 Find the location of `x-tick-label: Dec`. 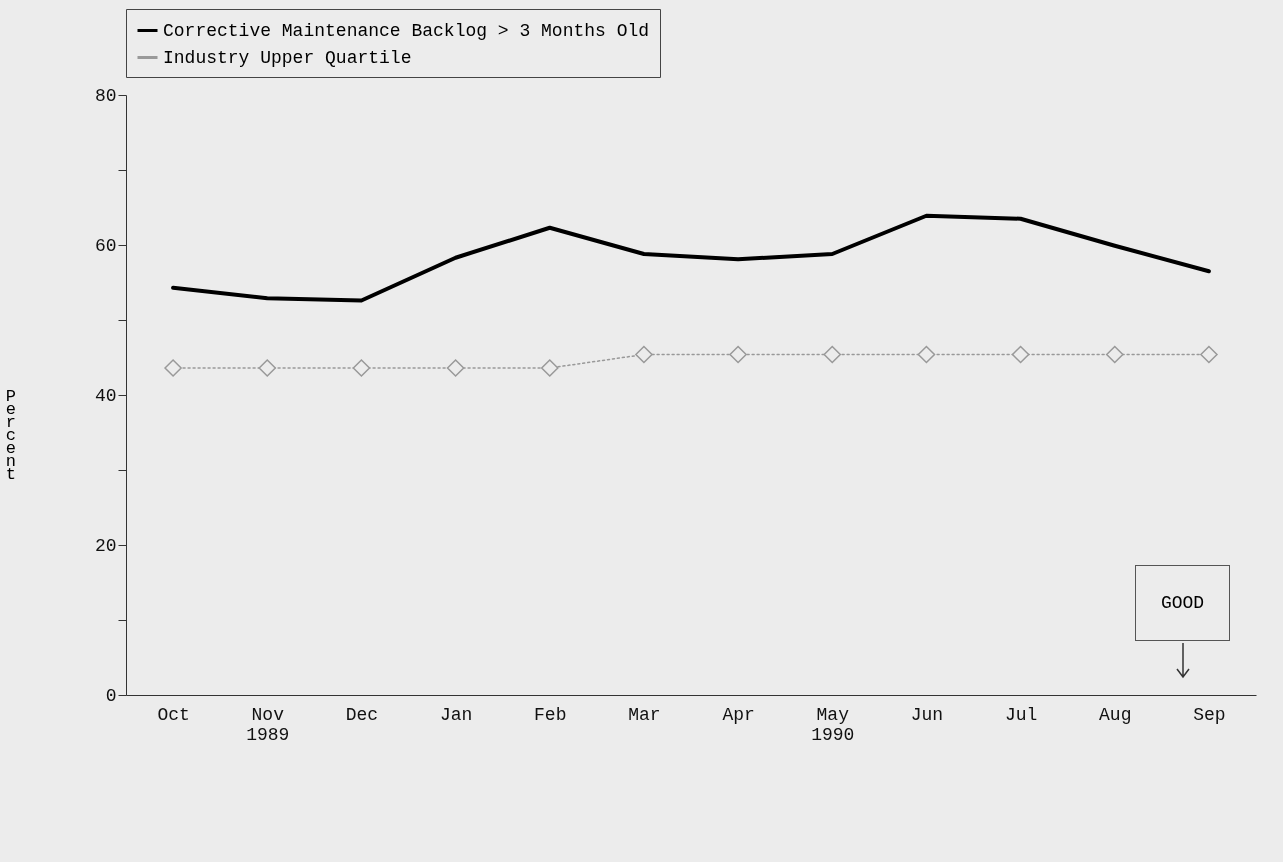

x-tick-label: Dec is located at coordinates (362, 714).